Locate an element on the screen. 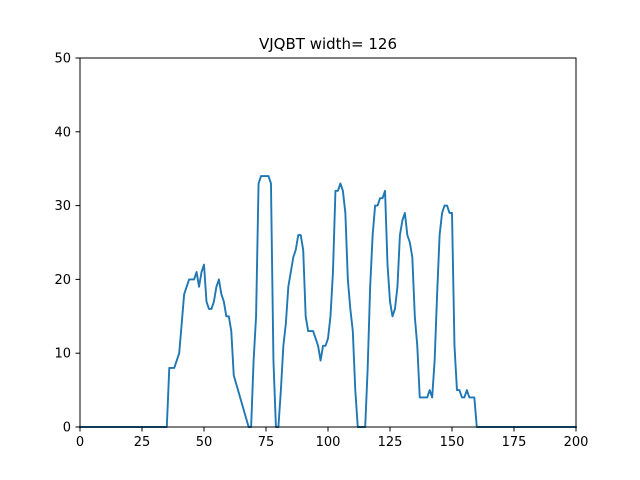 The image size is (640, 480). x-tick-label: 100 is located at coordinates (328, 442).